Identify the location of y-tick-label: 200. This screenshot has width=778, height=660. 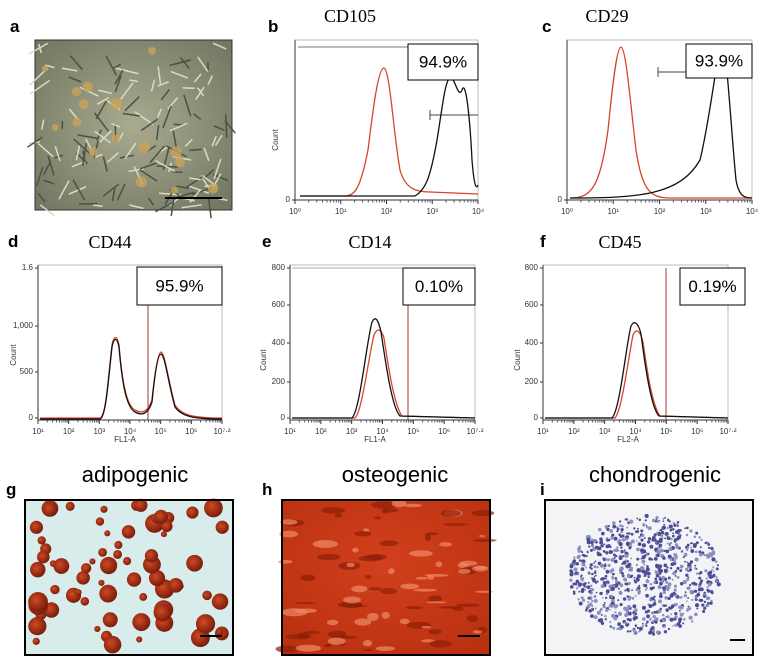
(532, 381).